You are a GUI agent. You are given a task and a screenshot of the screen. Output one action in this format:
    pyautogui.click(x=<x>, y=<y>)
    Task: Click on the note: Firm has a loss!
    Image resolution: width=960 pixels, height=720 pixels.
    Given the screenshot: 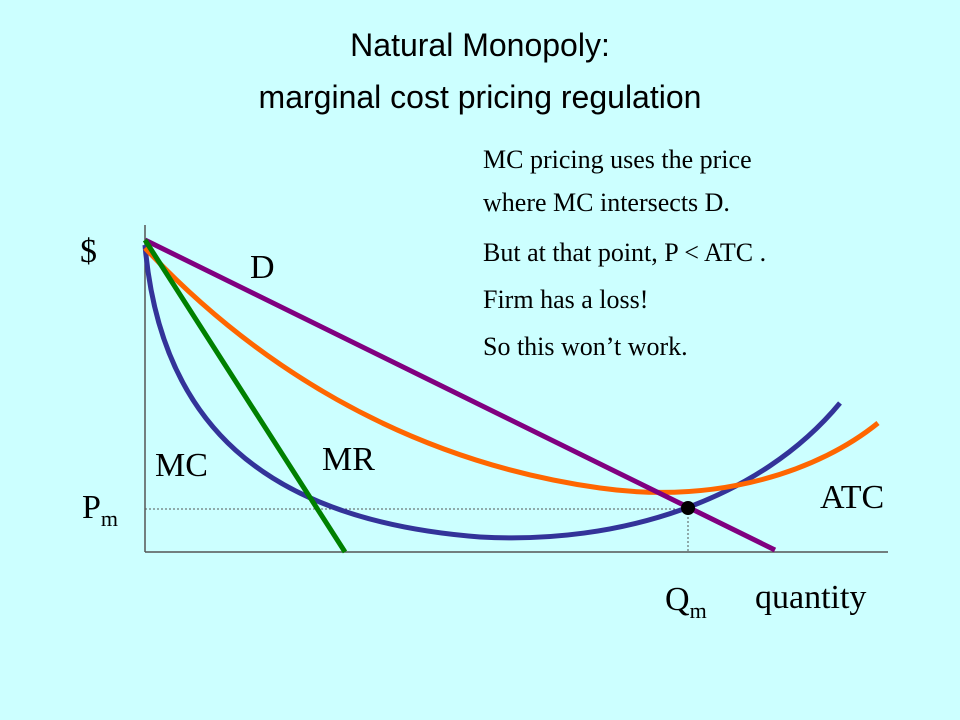 What is the action you would take?
    pyautogui.click(x=565, y=299)
    